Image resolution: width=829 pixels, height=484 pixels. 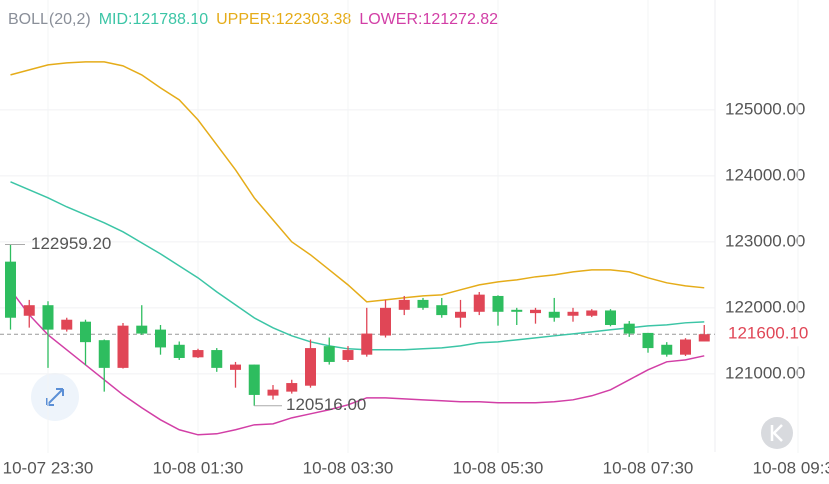 What do you see at coordinates (428, 19) in the screenshot?
I see `legend-entry: LOWER:121272.82` at bounding box center [428, 19].